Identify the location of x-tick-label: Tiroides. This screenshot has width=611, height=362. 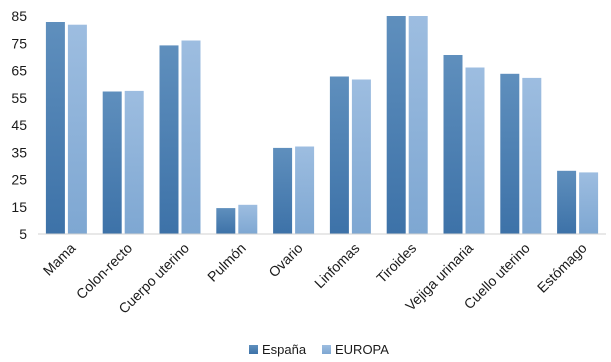
(396, 263).